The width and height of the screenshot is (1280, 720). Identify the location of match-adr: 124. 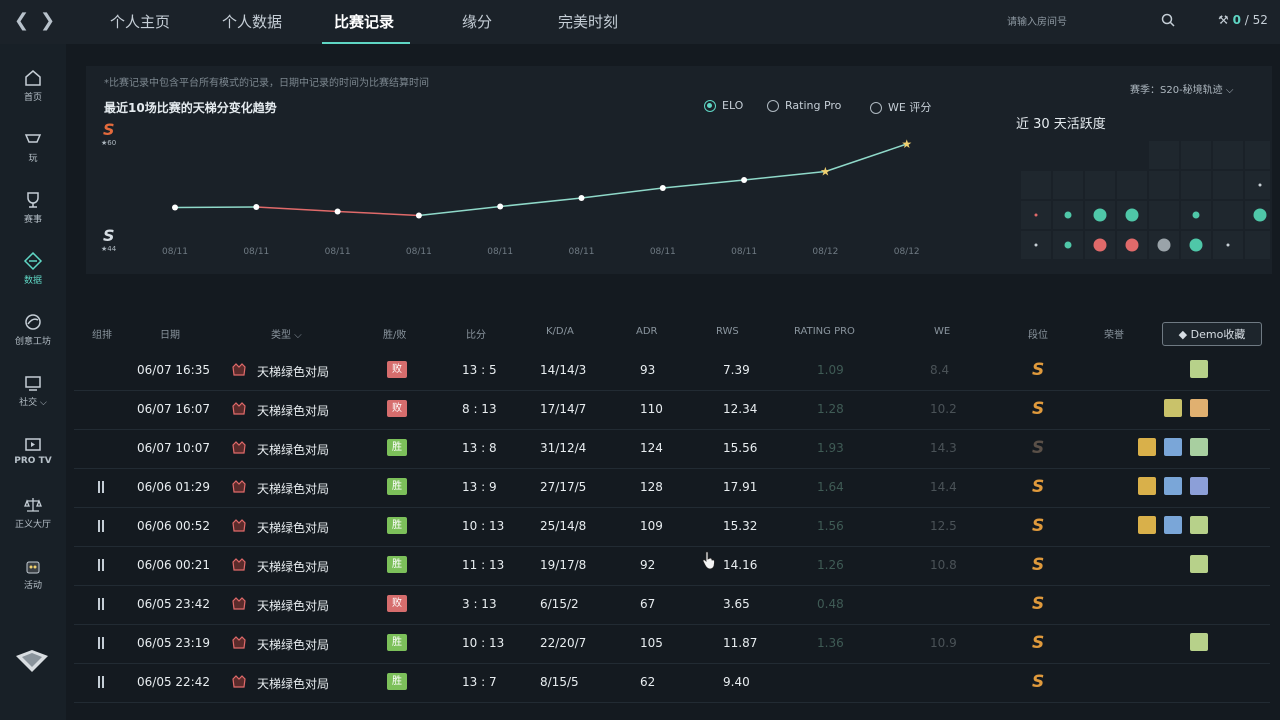
(651, 448).